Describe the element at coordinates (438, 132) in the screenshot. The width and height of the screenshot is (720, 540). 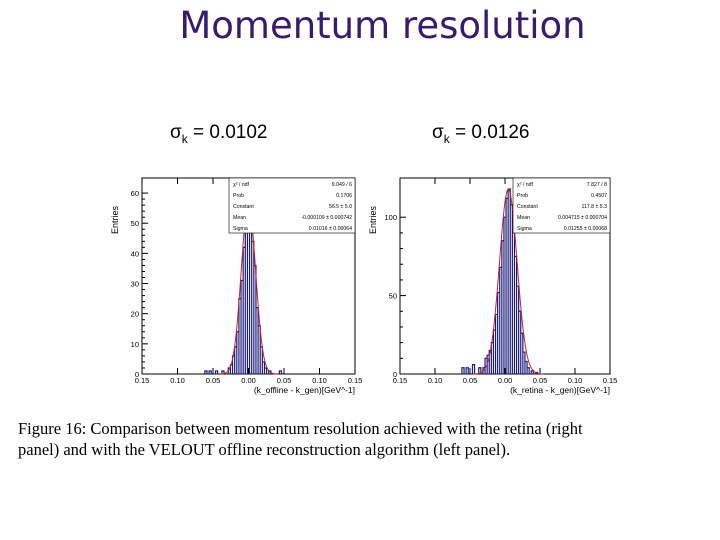
I see `right-sigma-symbol: σ` at that location.